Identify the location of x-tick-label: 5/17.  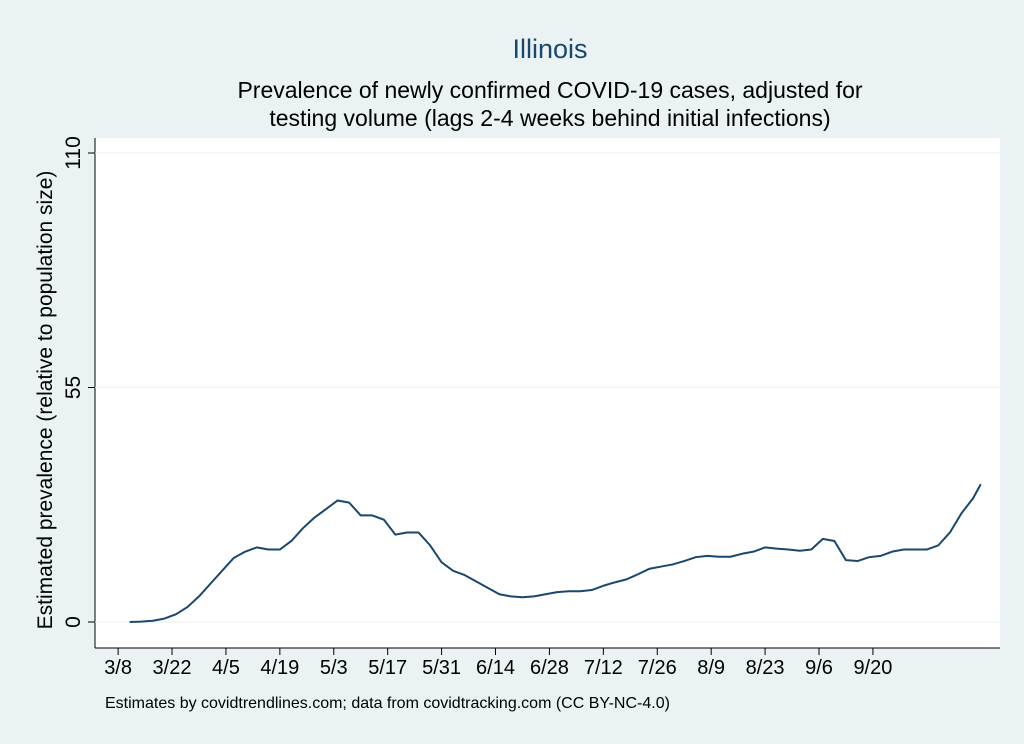
(387, 668).